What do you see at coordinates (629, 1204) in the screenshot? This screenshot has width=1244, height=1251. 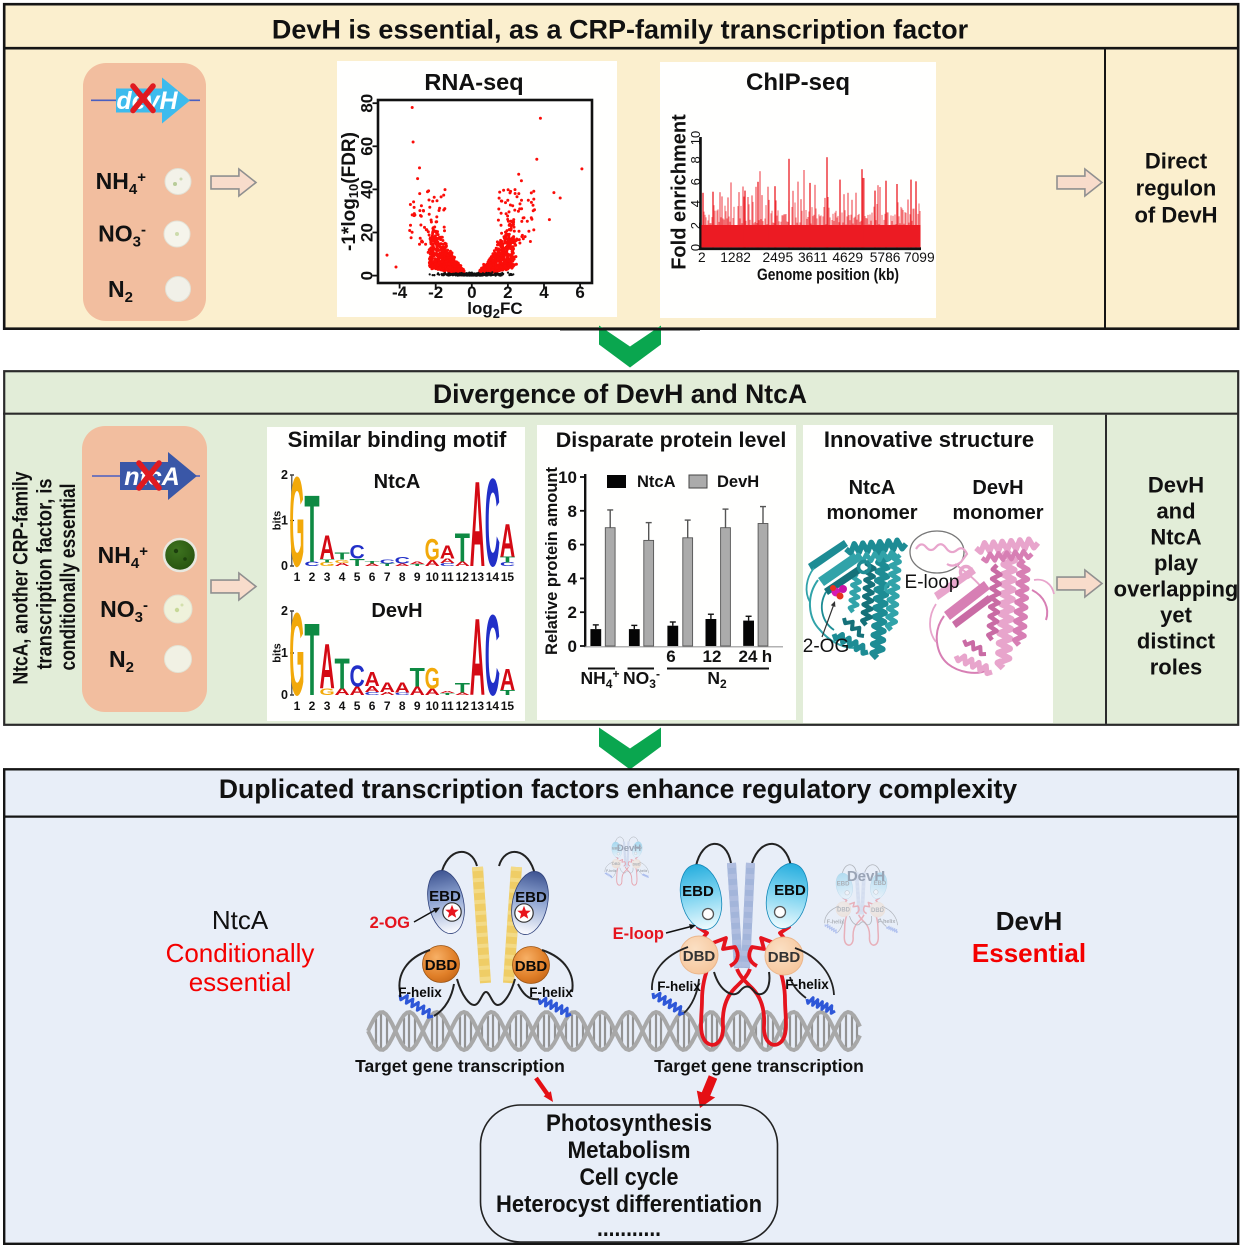 I see `svg-text: Heterocyst differentiation` at bounding box center [629, 1204].